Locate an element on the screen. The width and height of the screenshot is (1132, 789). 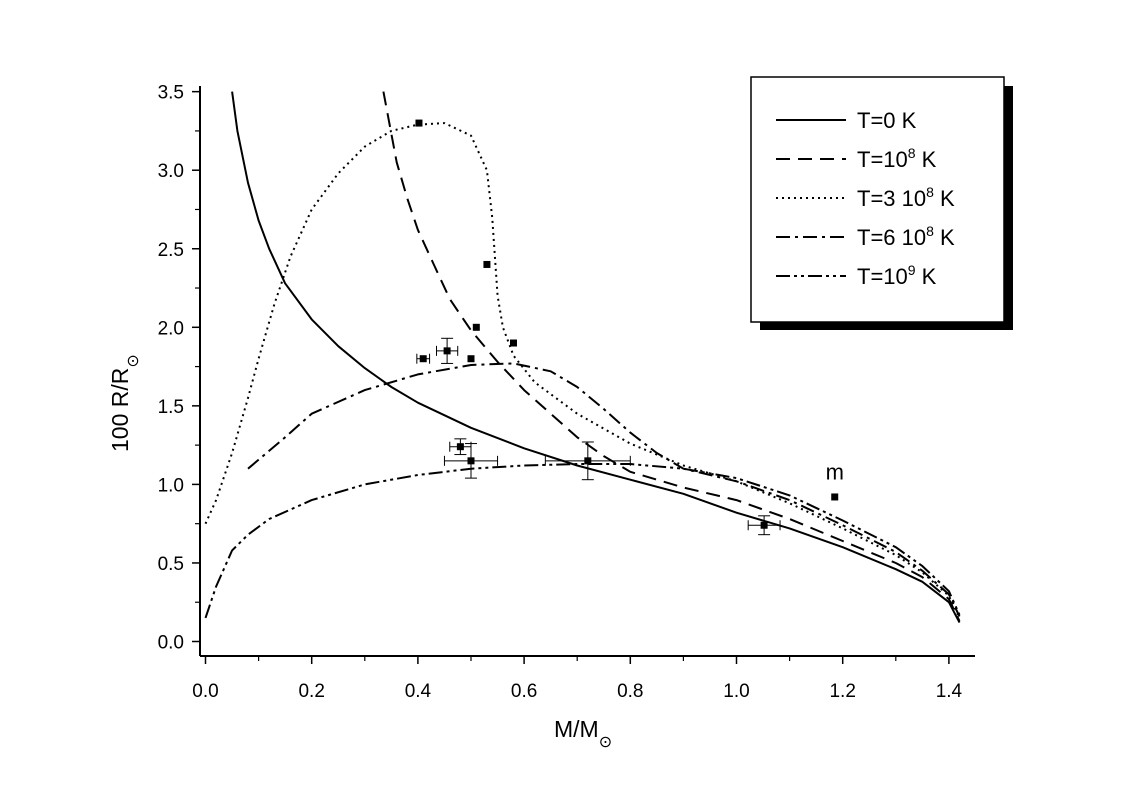
x-axis-title-main: M/M is located at coordinates (576, 729).